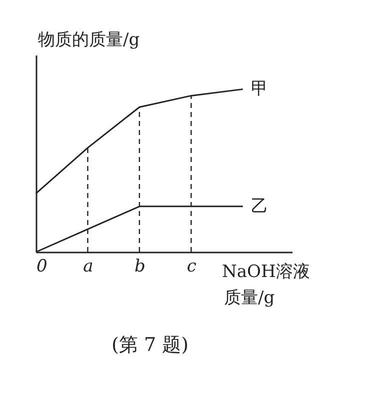  I want to click on x-tick-label: 0, so click(42, 266).